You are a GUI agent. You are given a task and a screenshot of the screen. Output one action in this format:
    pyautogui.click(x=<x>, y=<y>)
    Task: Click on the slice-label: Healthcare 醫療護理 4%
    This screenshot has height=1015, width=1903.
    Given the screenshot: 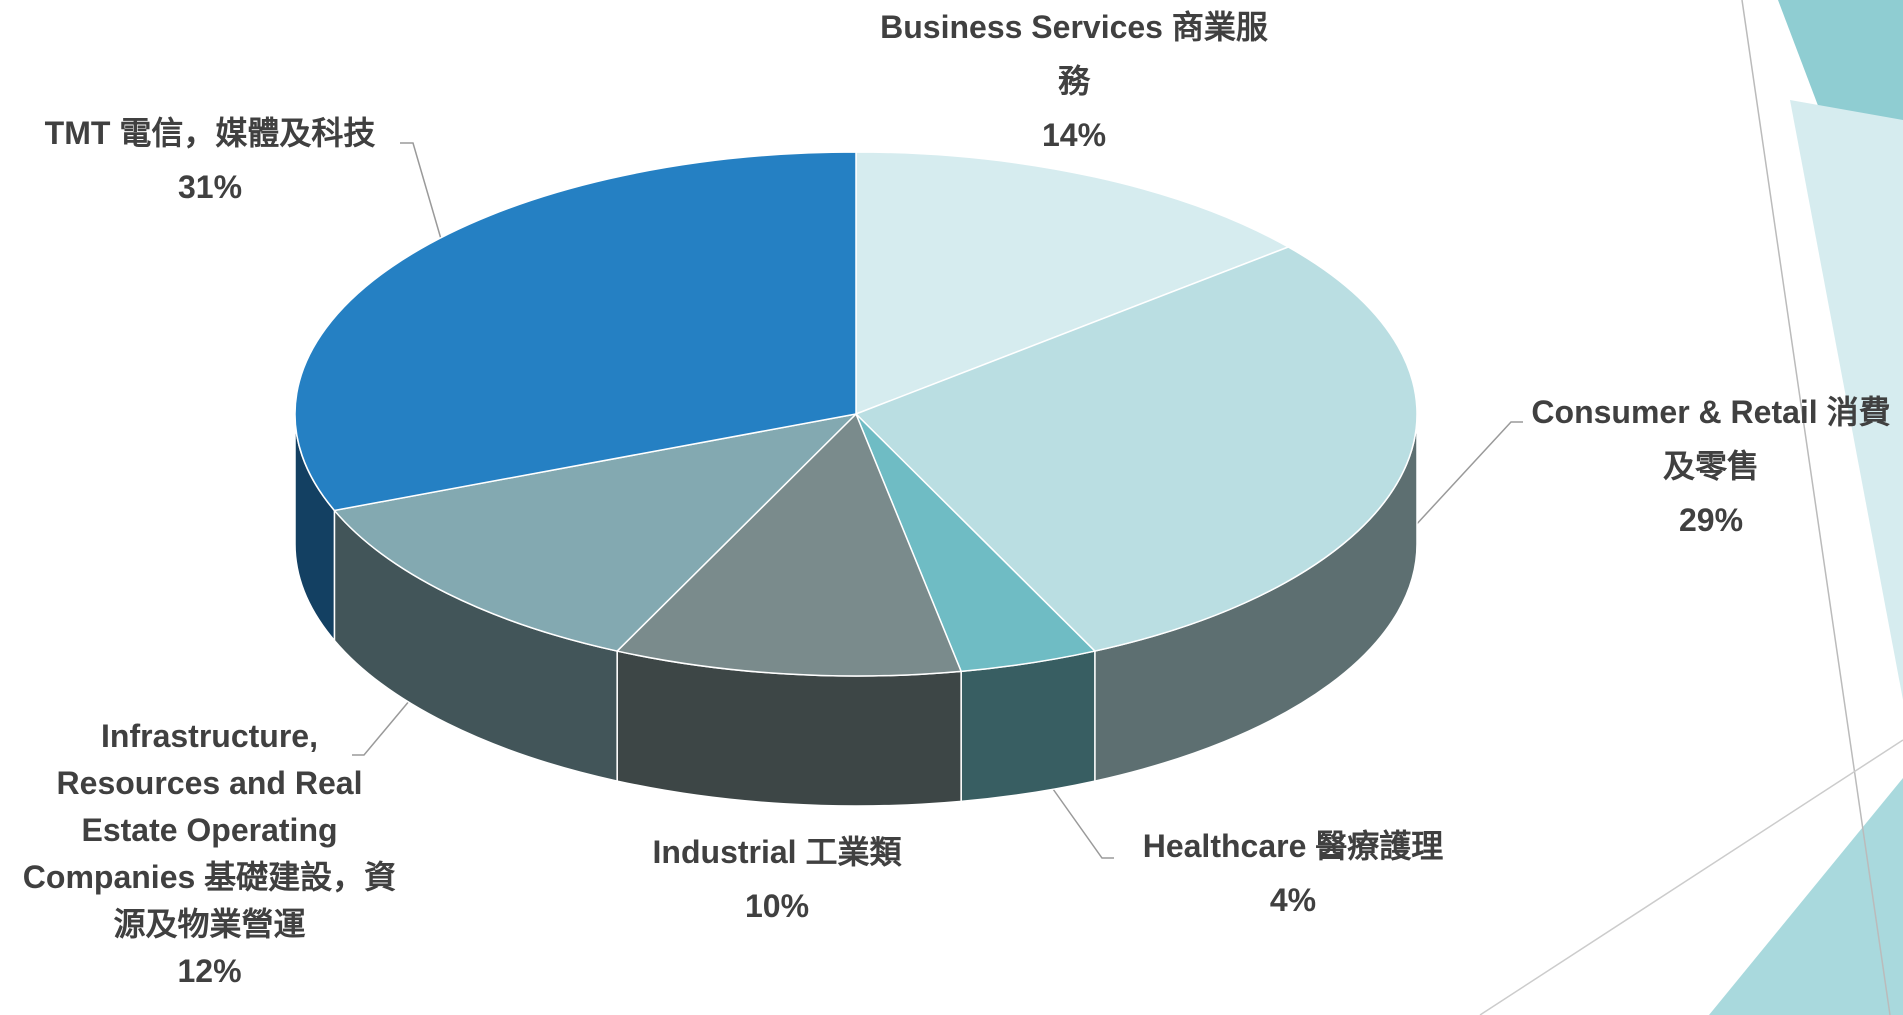 What is the action you would take?
    pyautogui.click(x=1293, y=873)
    